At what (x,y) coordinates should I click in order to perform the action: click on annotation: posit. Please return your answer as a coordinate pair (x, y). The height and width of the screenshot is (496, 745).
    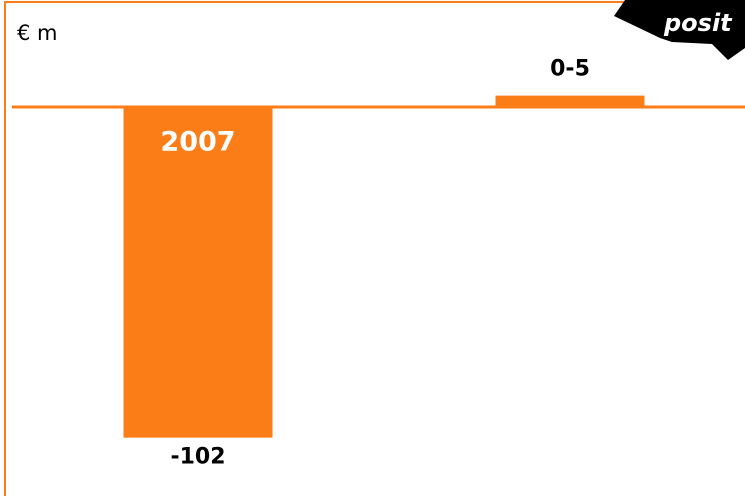
    Looking at the image, I should click on (698, 23).